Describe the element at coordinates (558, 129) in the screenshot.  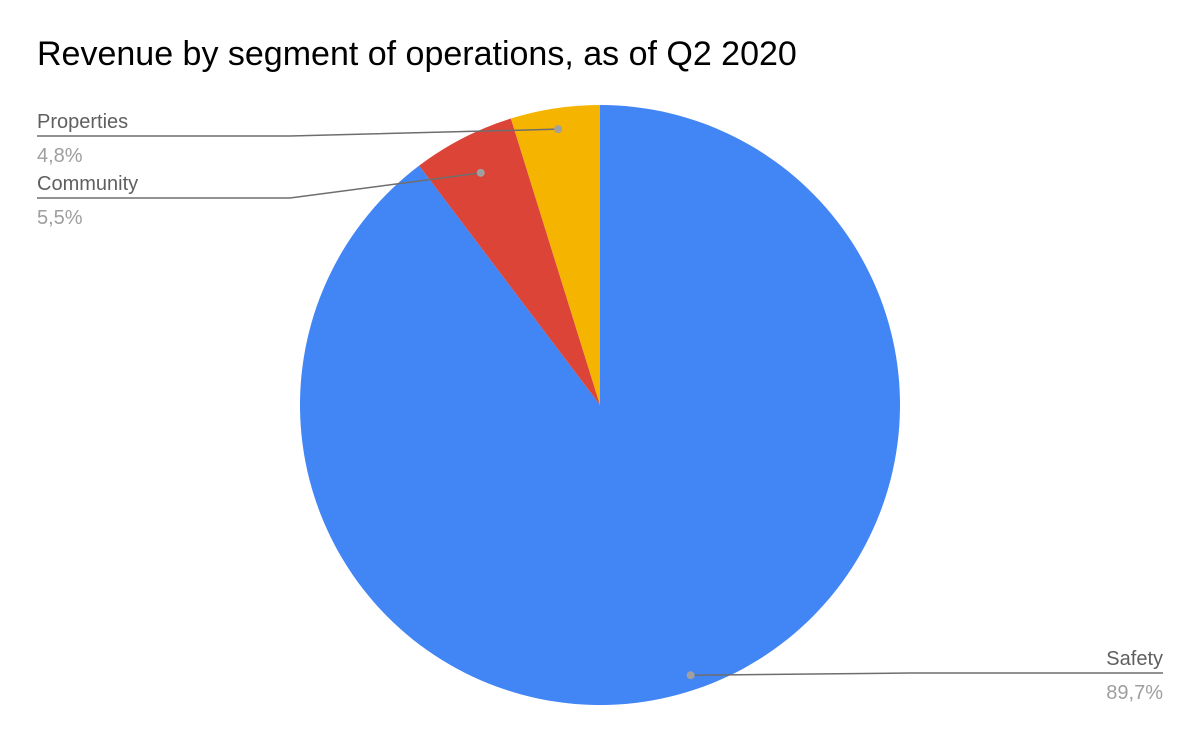
I see `leader-dot-properties` at that location.